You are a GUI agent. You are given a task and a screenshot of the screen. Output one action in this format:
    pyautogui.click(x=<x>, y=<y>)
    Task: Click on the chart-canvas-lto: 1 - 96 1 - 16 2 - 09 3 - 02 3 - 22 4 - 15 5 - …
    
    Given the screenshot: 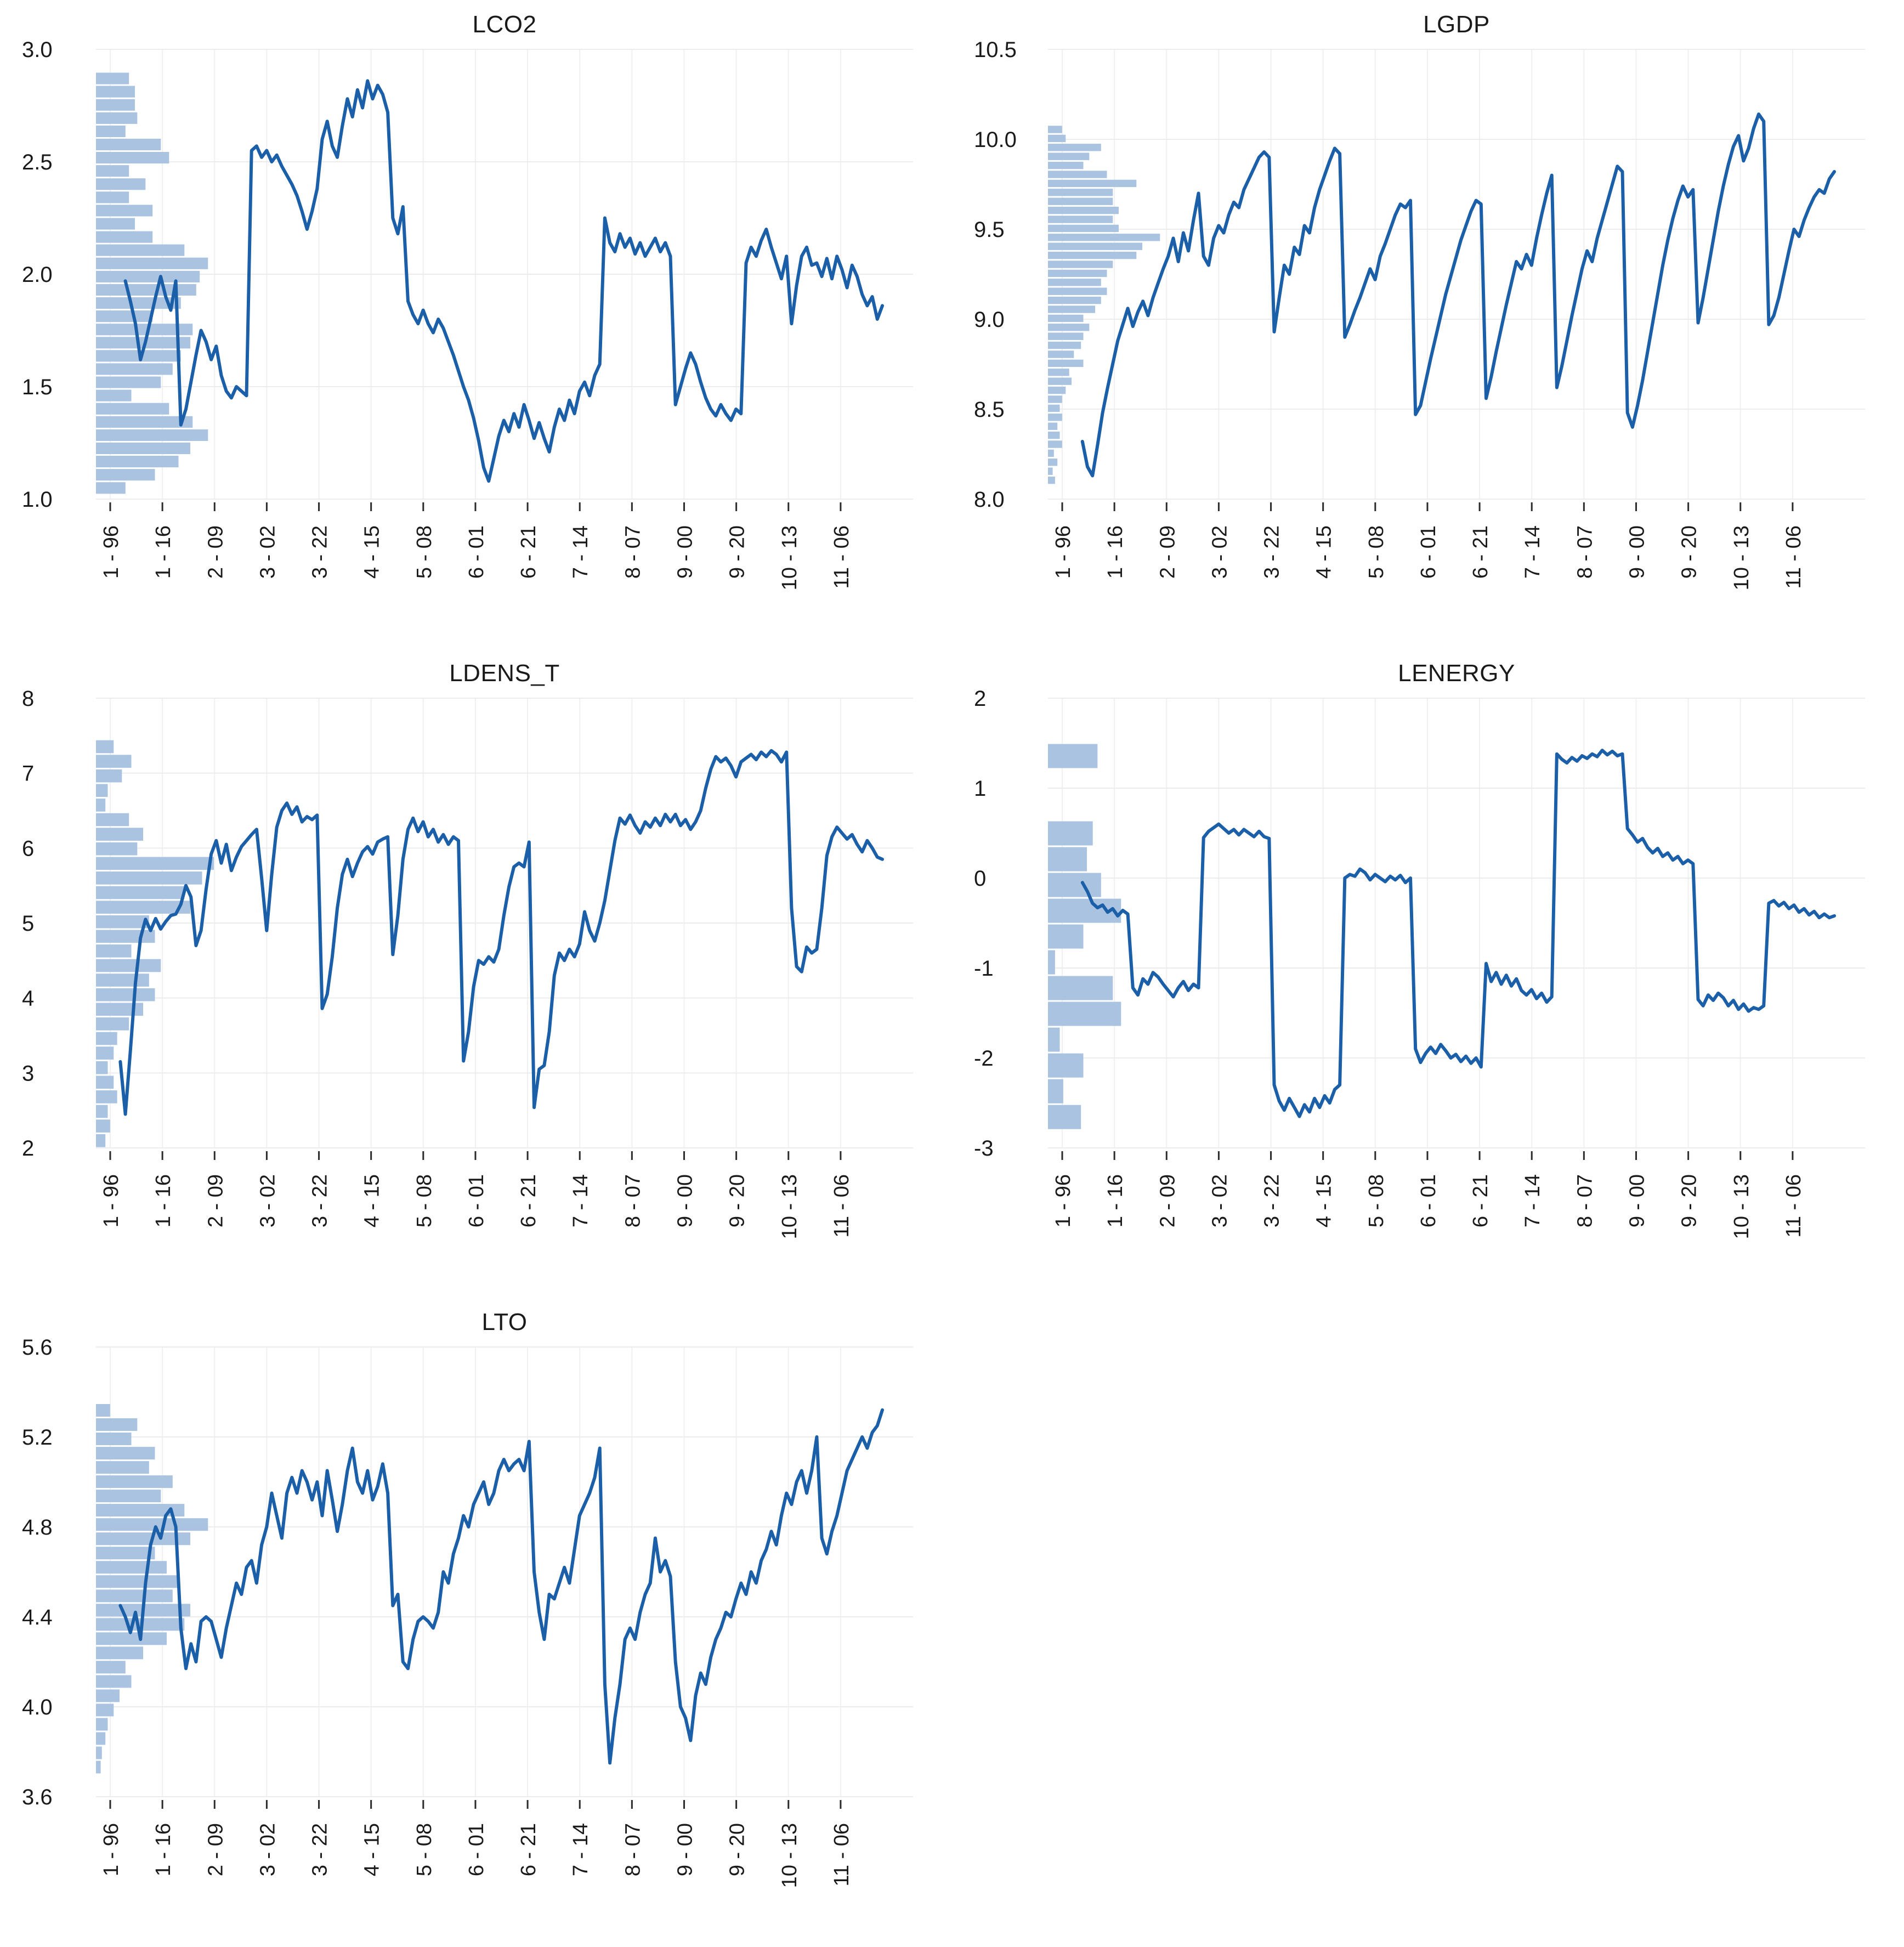 What is the action you would take?
    pyautogui.click(x=467, y=1612)
    